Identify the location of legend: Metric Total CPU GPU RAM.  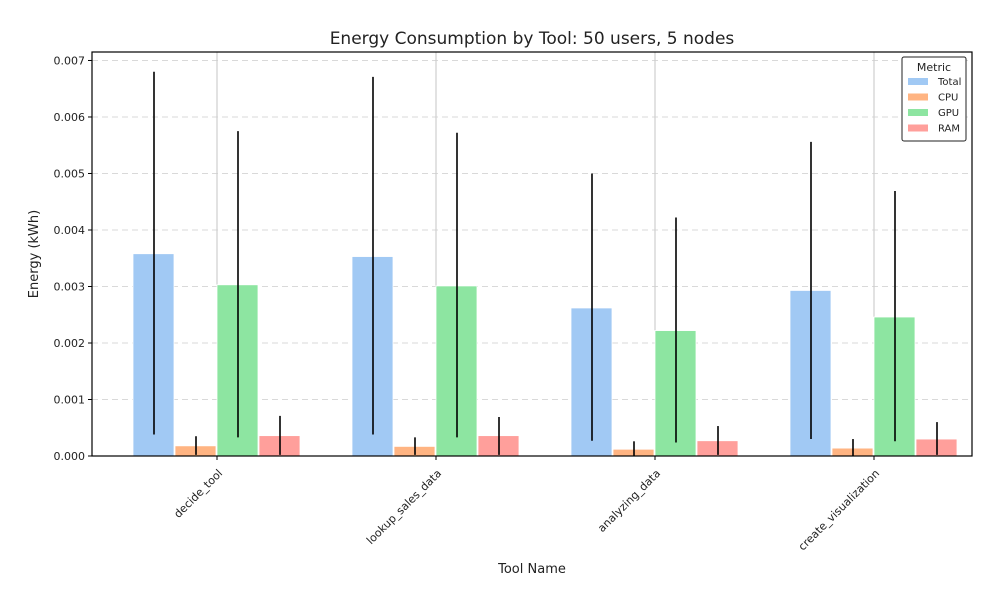
(934, 99).